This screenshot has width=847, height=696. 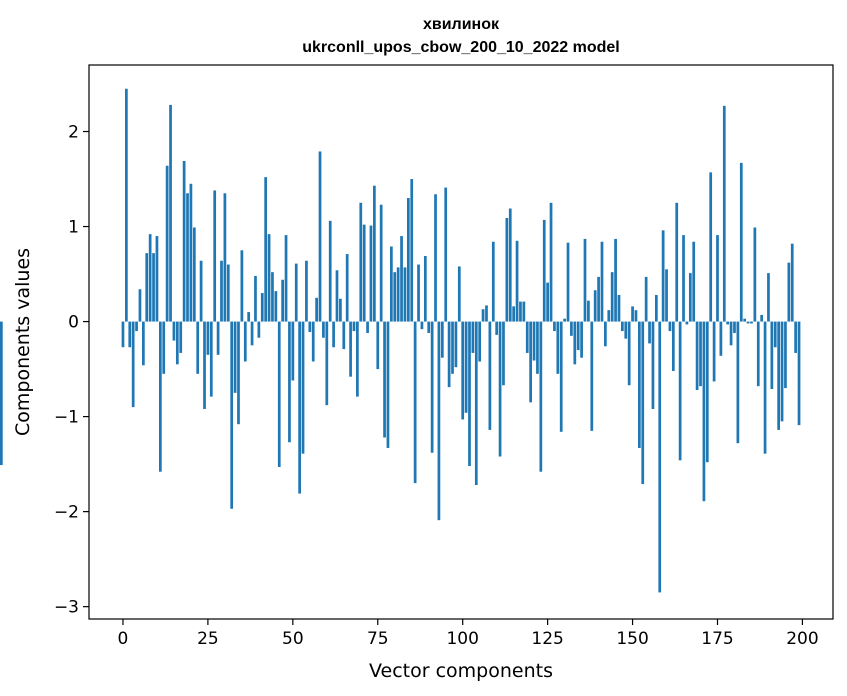 I want to click on y-tick-label: −1, so click(x=66, y=418).